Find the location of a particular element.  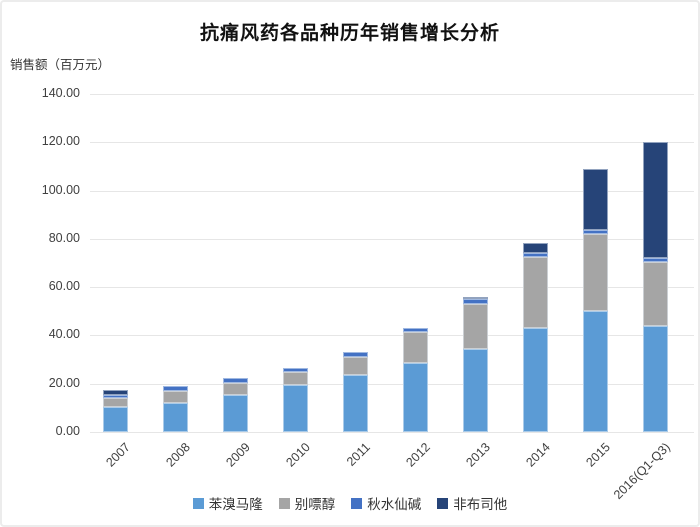

bar-2015 is located at coordinates (595, 300).